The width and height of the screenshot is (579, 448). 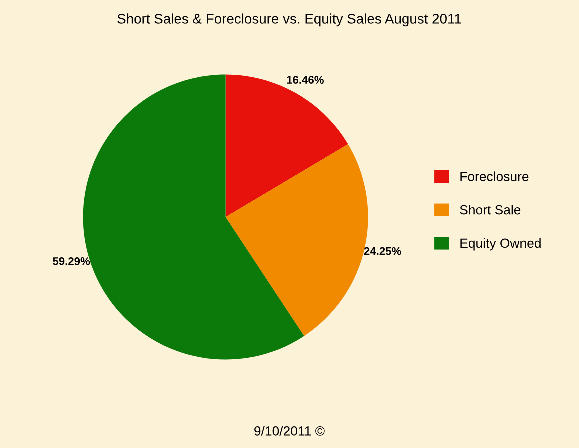 I want to click on data-label: 24.25%, so click(x=383, y=251).